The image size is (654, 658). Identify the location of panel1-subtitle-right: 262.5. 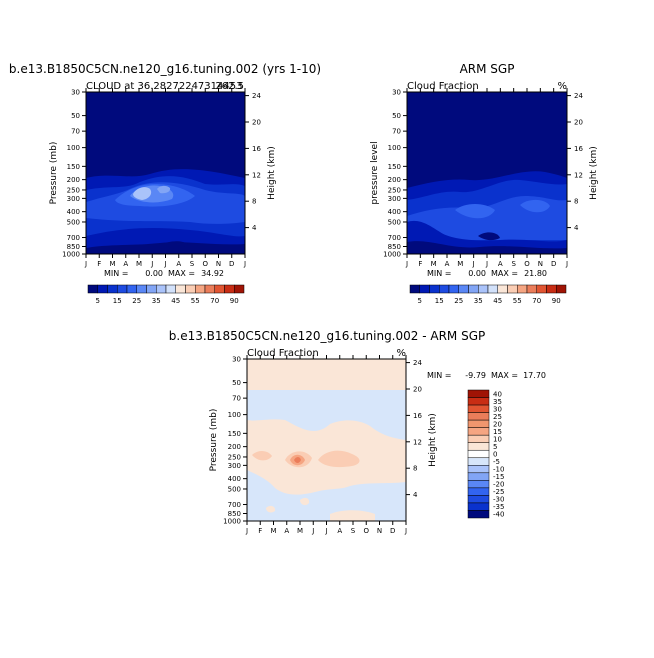
(229, 86).